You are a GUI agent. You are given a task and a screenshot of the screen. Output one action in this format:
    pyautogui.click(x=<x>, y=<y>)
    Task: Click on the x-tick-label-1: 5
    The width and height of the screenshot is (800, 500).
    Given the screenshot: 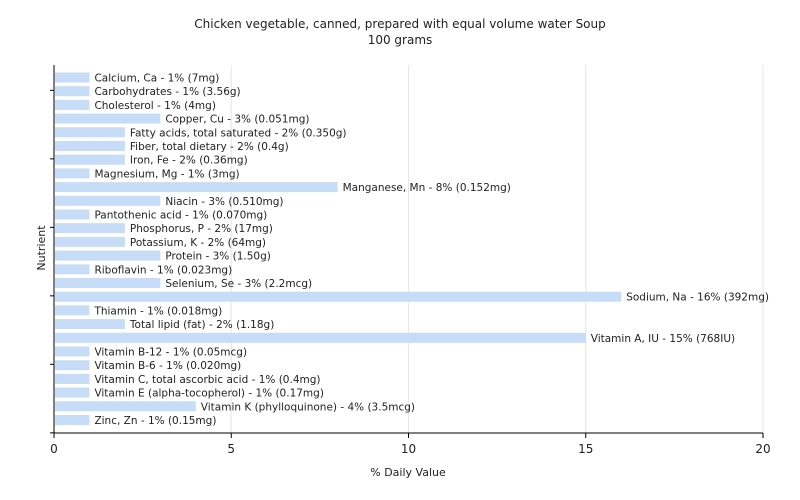 What is the action you would take?
    pyautogui.click(x=231, y=449)
    